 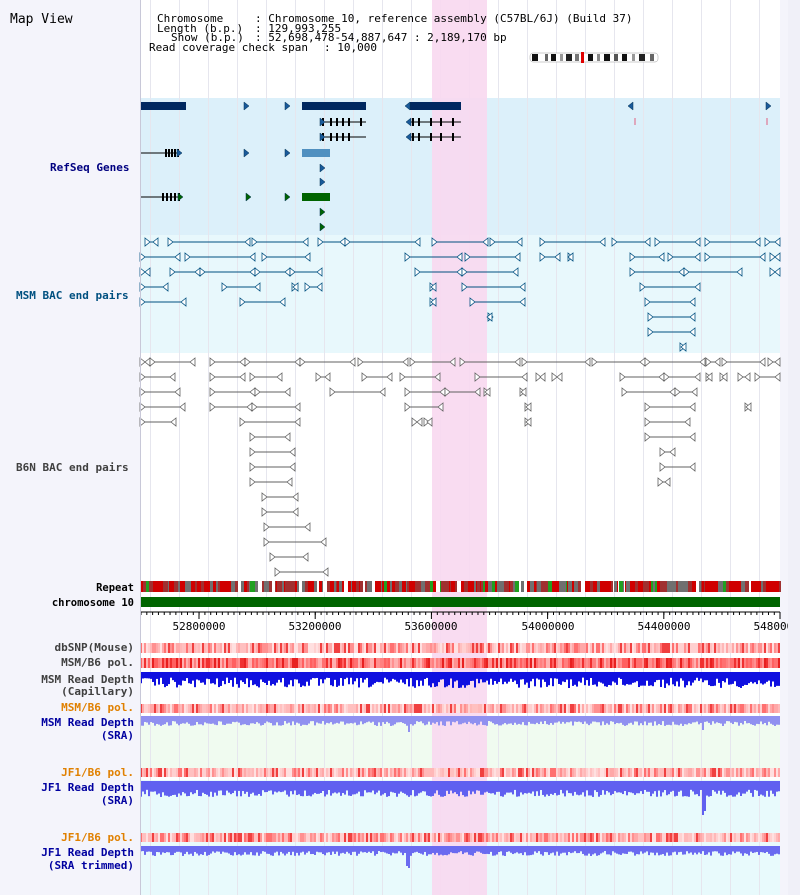 I want to click on msm-bac-end-pair-features, so click(x=460, y=294).